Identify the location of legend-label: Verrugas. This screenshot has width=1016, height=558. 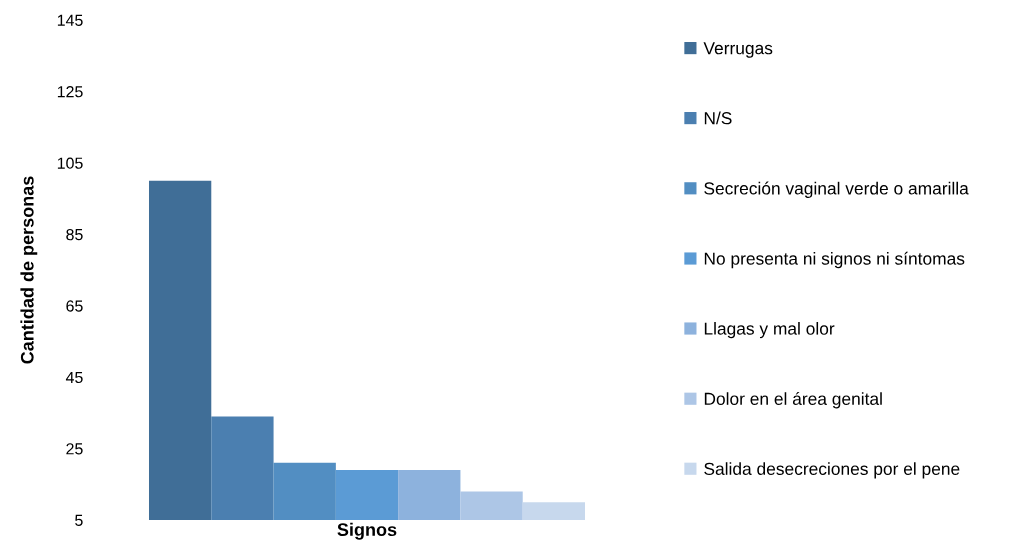
(738, 50).